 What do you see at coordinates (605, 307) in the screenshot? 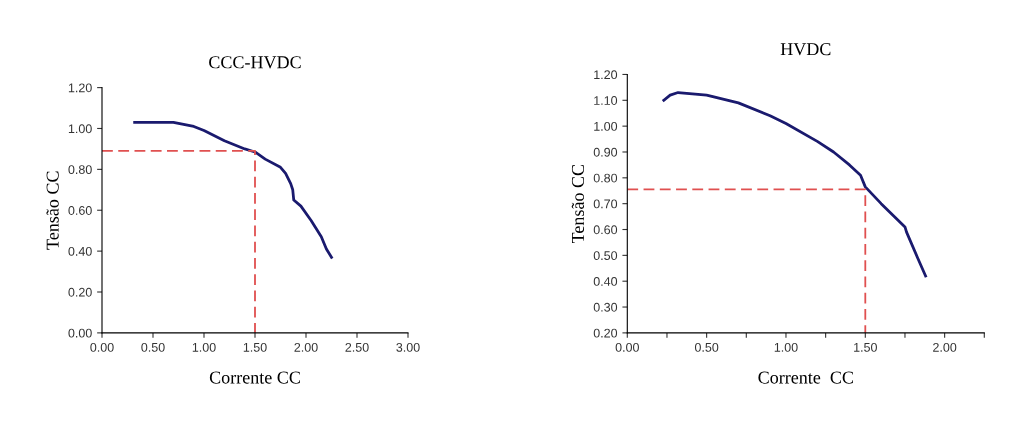
I see `y-tick-label: 0.30` at bounding box center [605, 307].